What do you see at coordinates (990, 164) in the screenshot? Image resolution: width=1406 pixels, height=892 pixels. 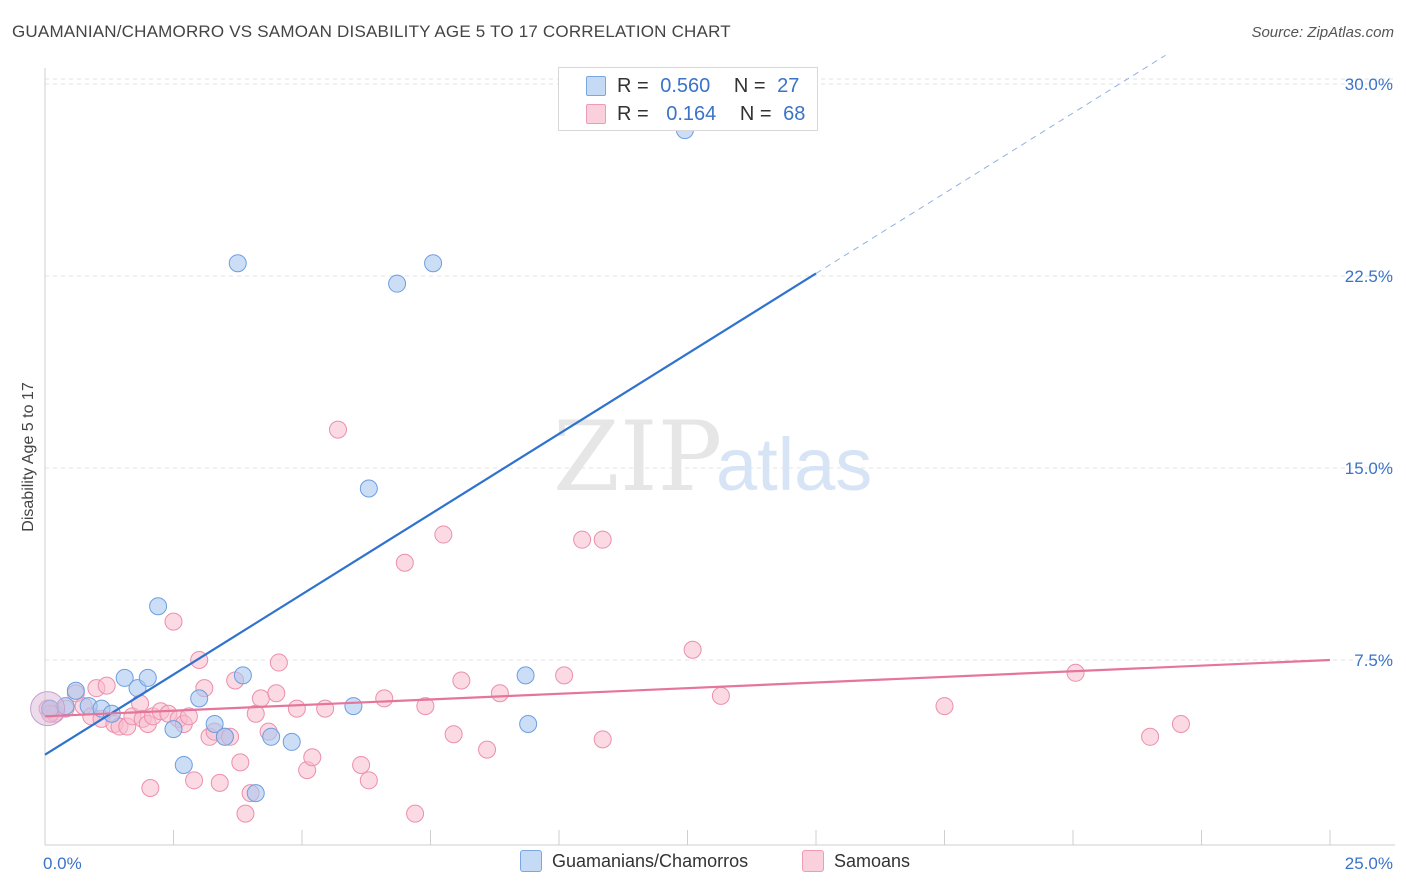 I see `guamanian-trend-extension` at bounding box center [990, 164].